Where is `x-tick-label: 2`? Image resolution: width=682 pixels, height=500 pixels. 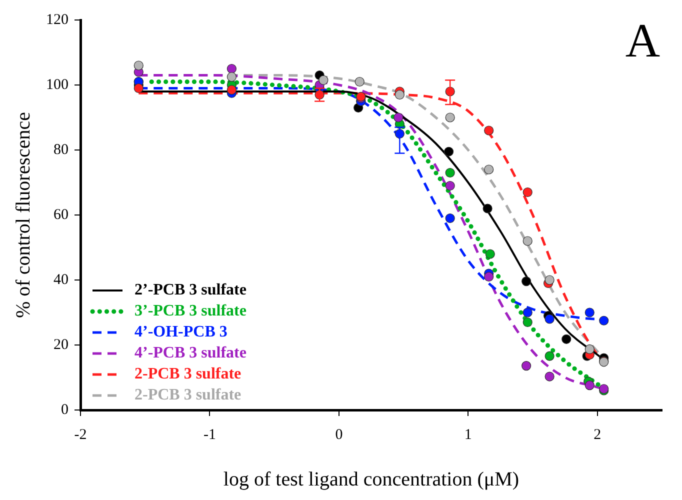 x-tick-label: 2 is located at coordinates (598, 434).